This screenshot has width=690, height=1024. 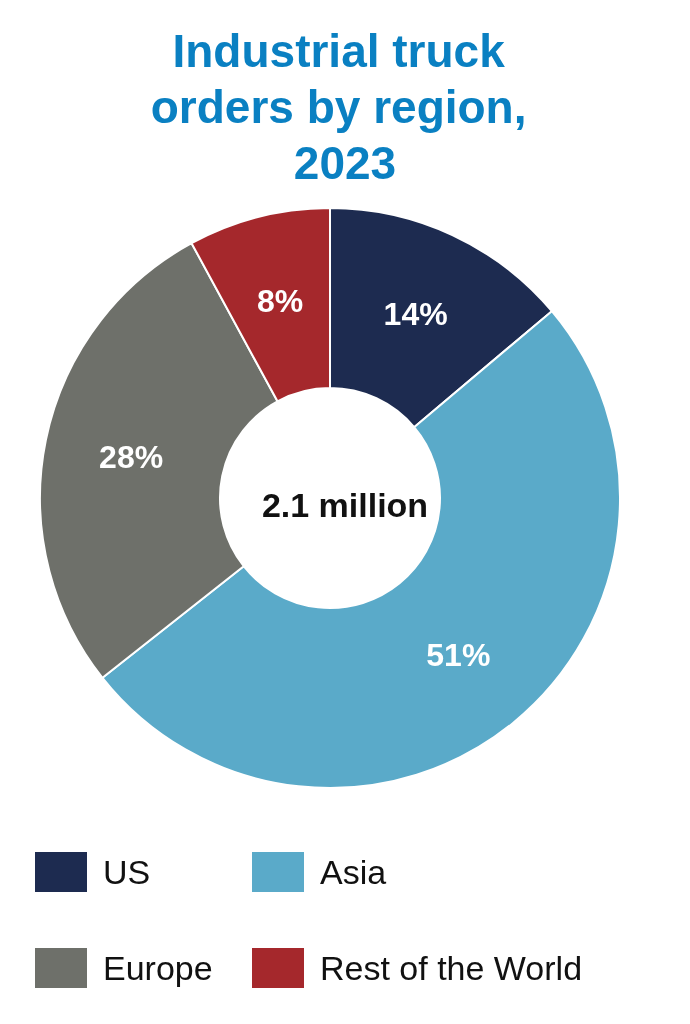 What do you see at coordinates (353, 872) in the screenshot?
I see `legend-label: Asia` at bounding box center [353, 872].